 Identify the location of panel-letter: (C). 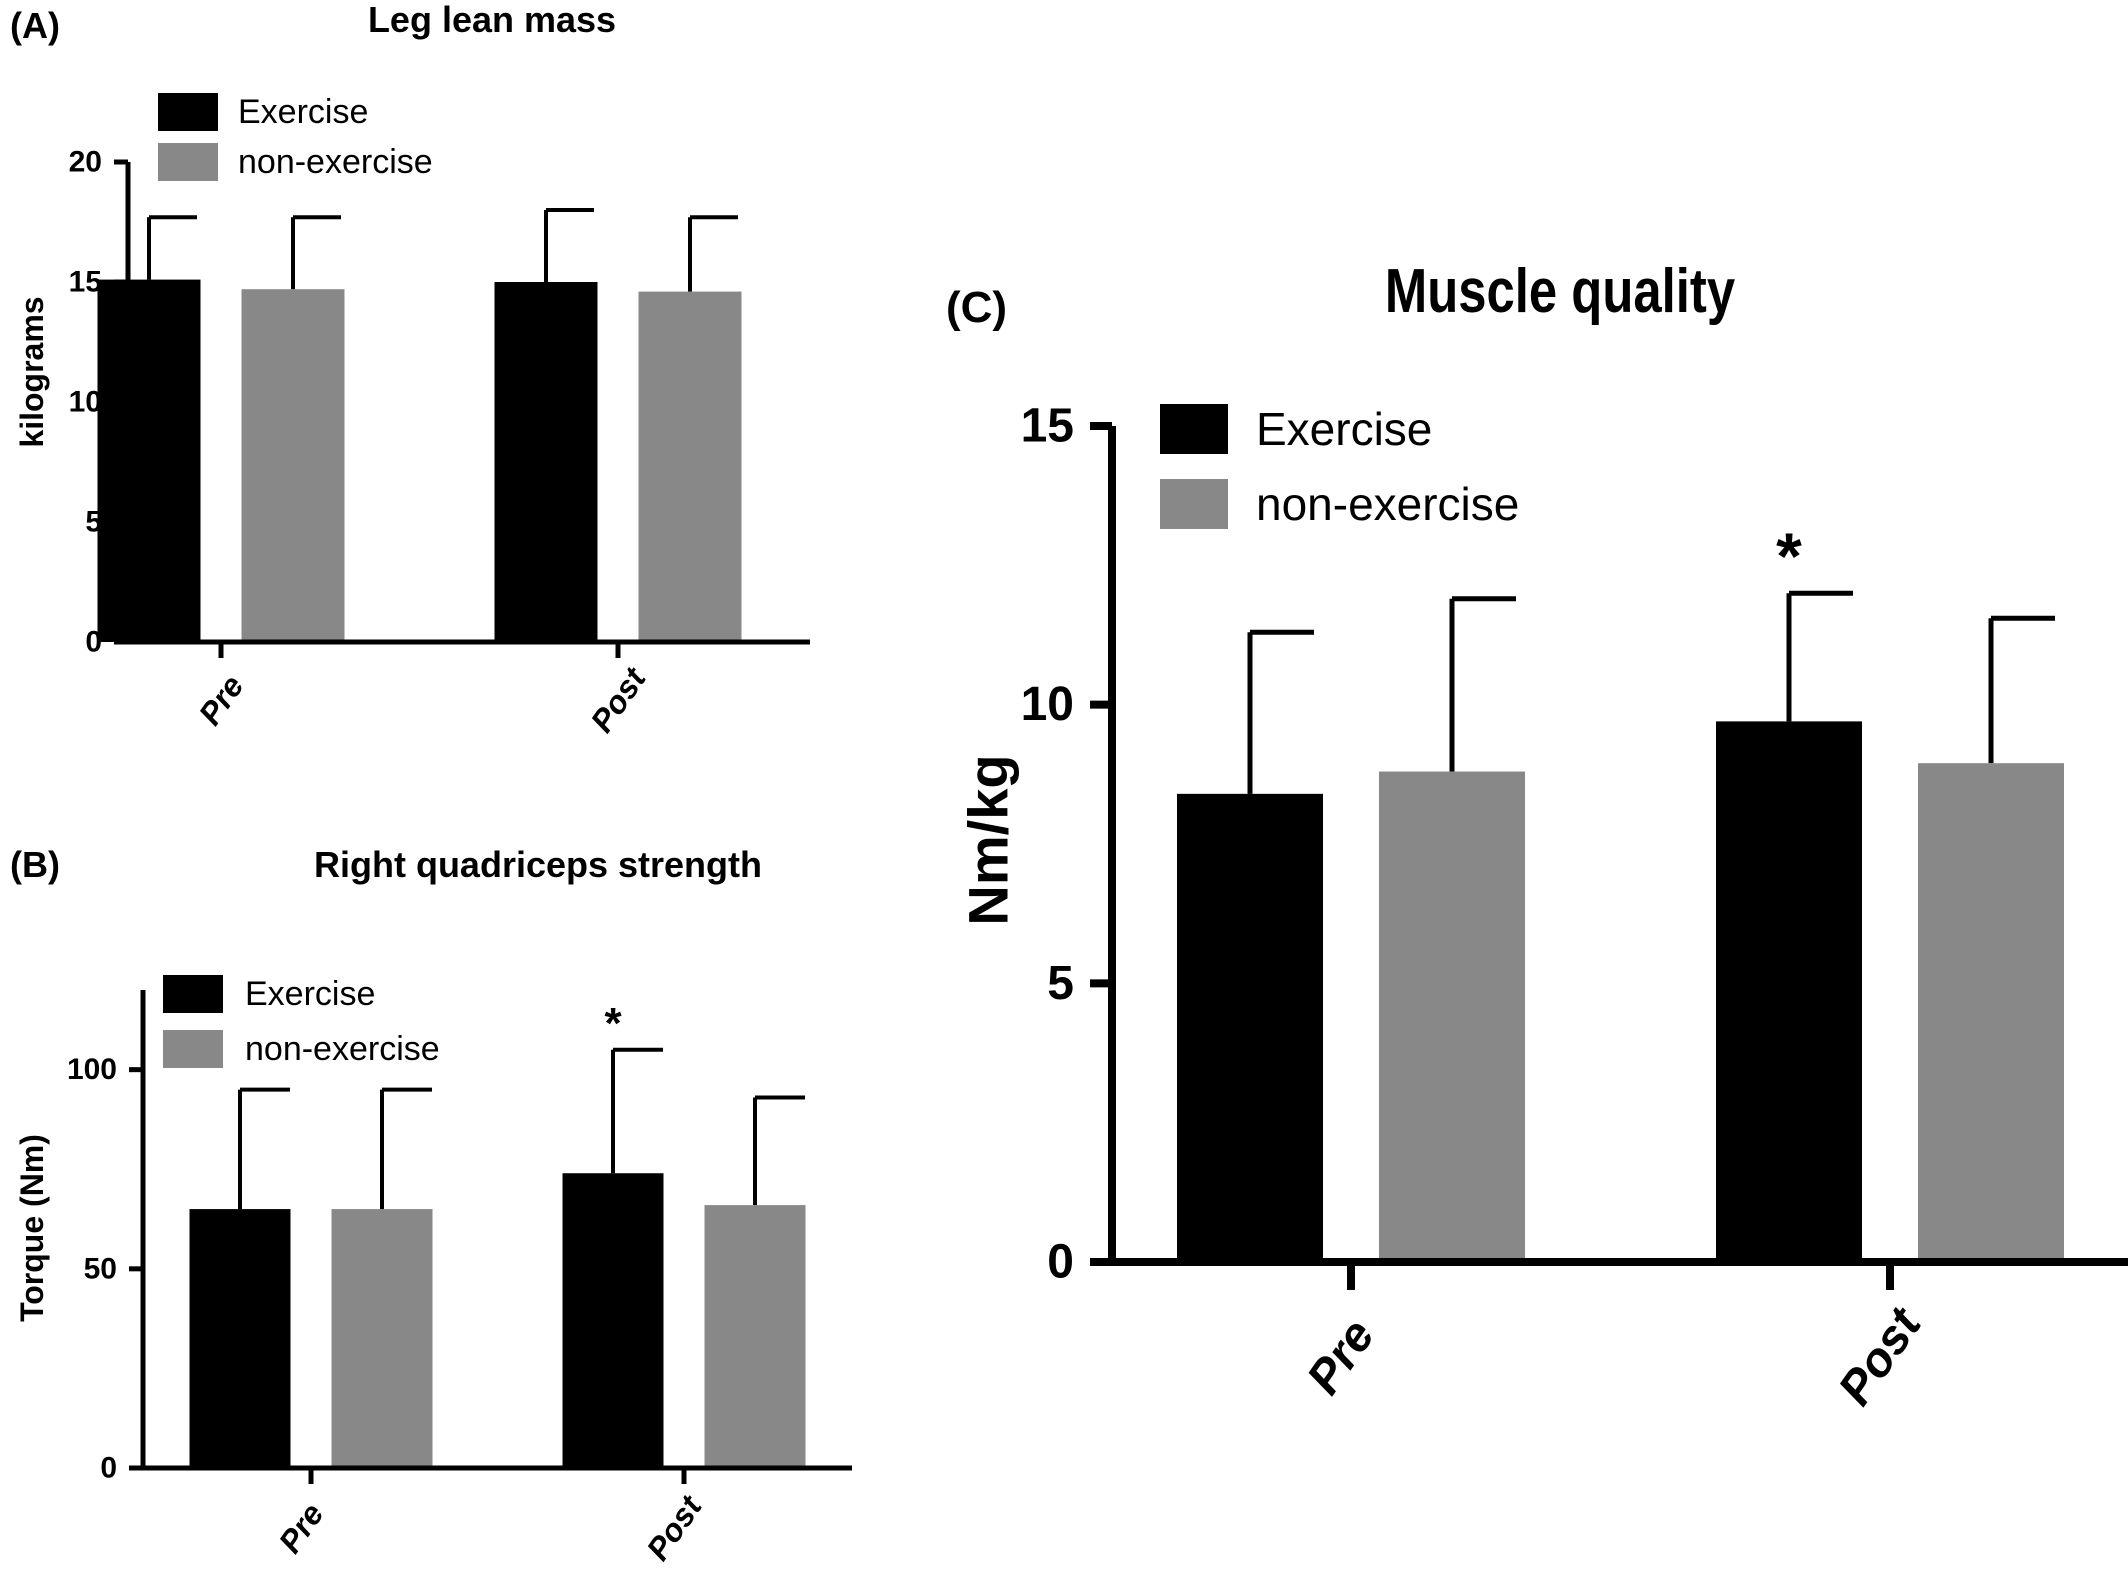
(976, 307).